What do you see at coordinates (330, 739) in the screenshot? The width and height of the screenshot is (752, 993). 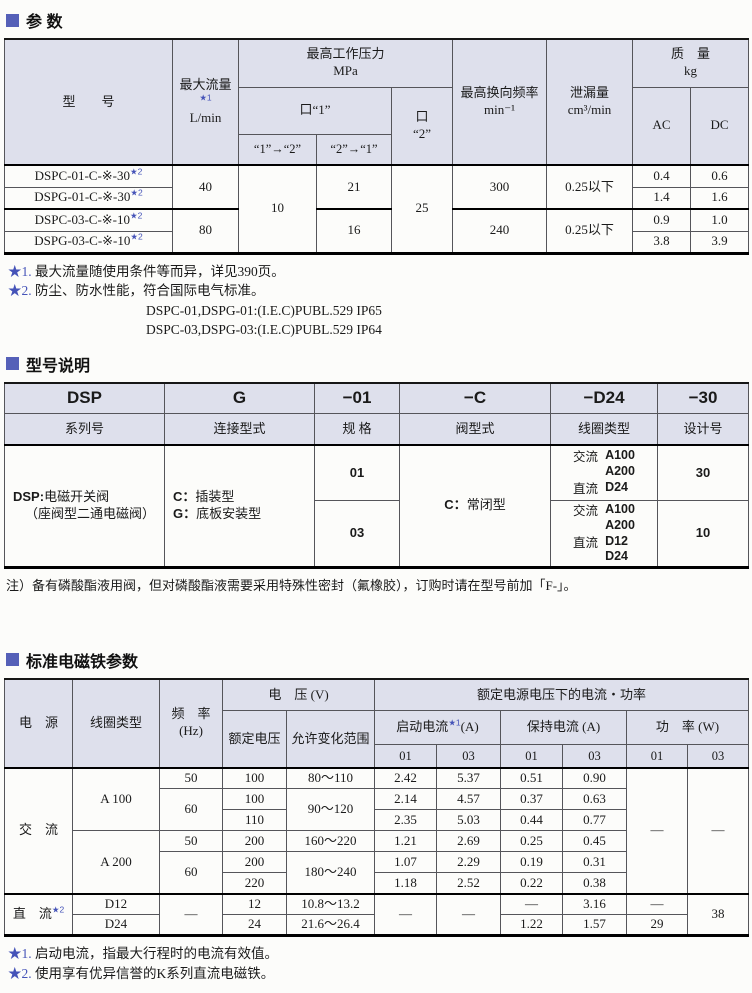 I see `header-voltage-range: 允许变化范围` at bounding box center [330, 739].